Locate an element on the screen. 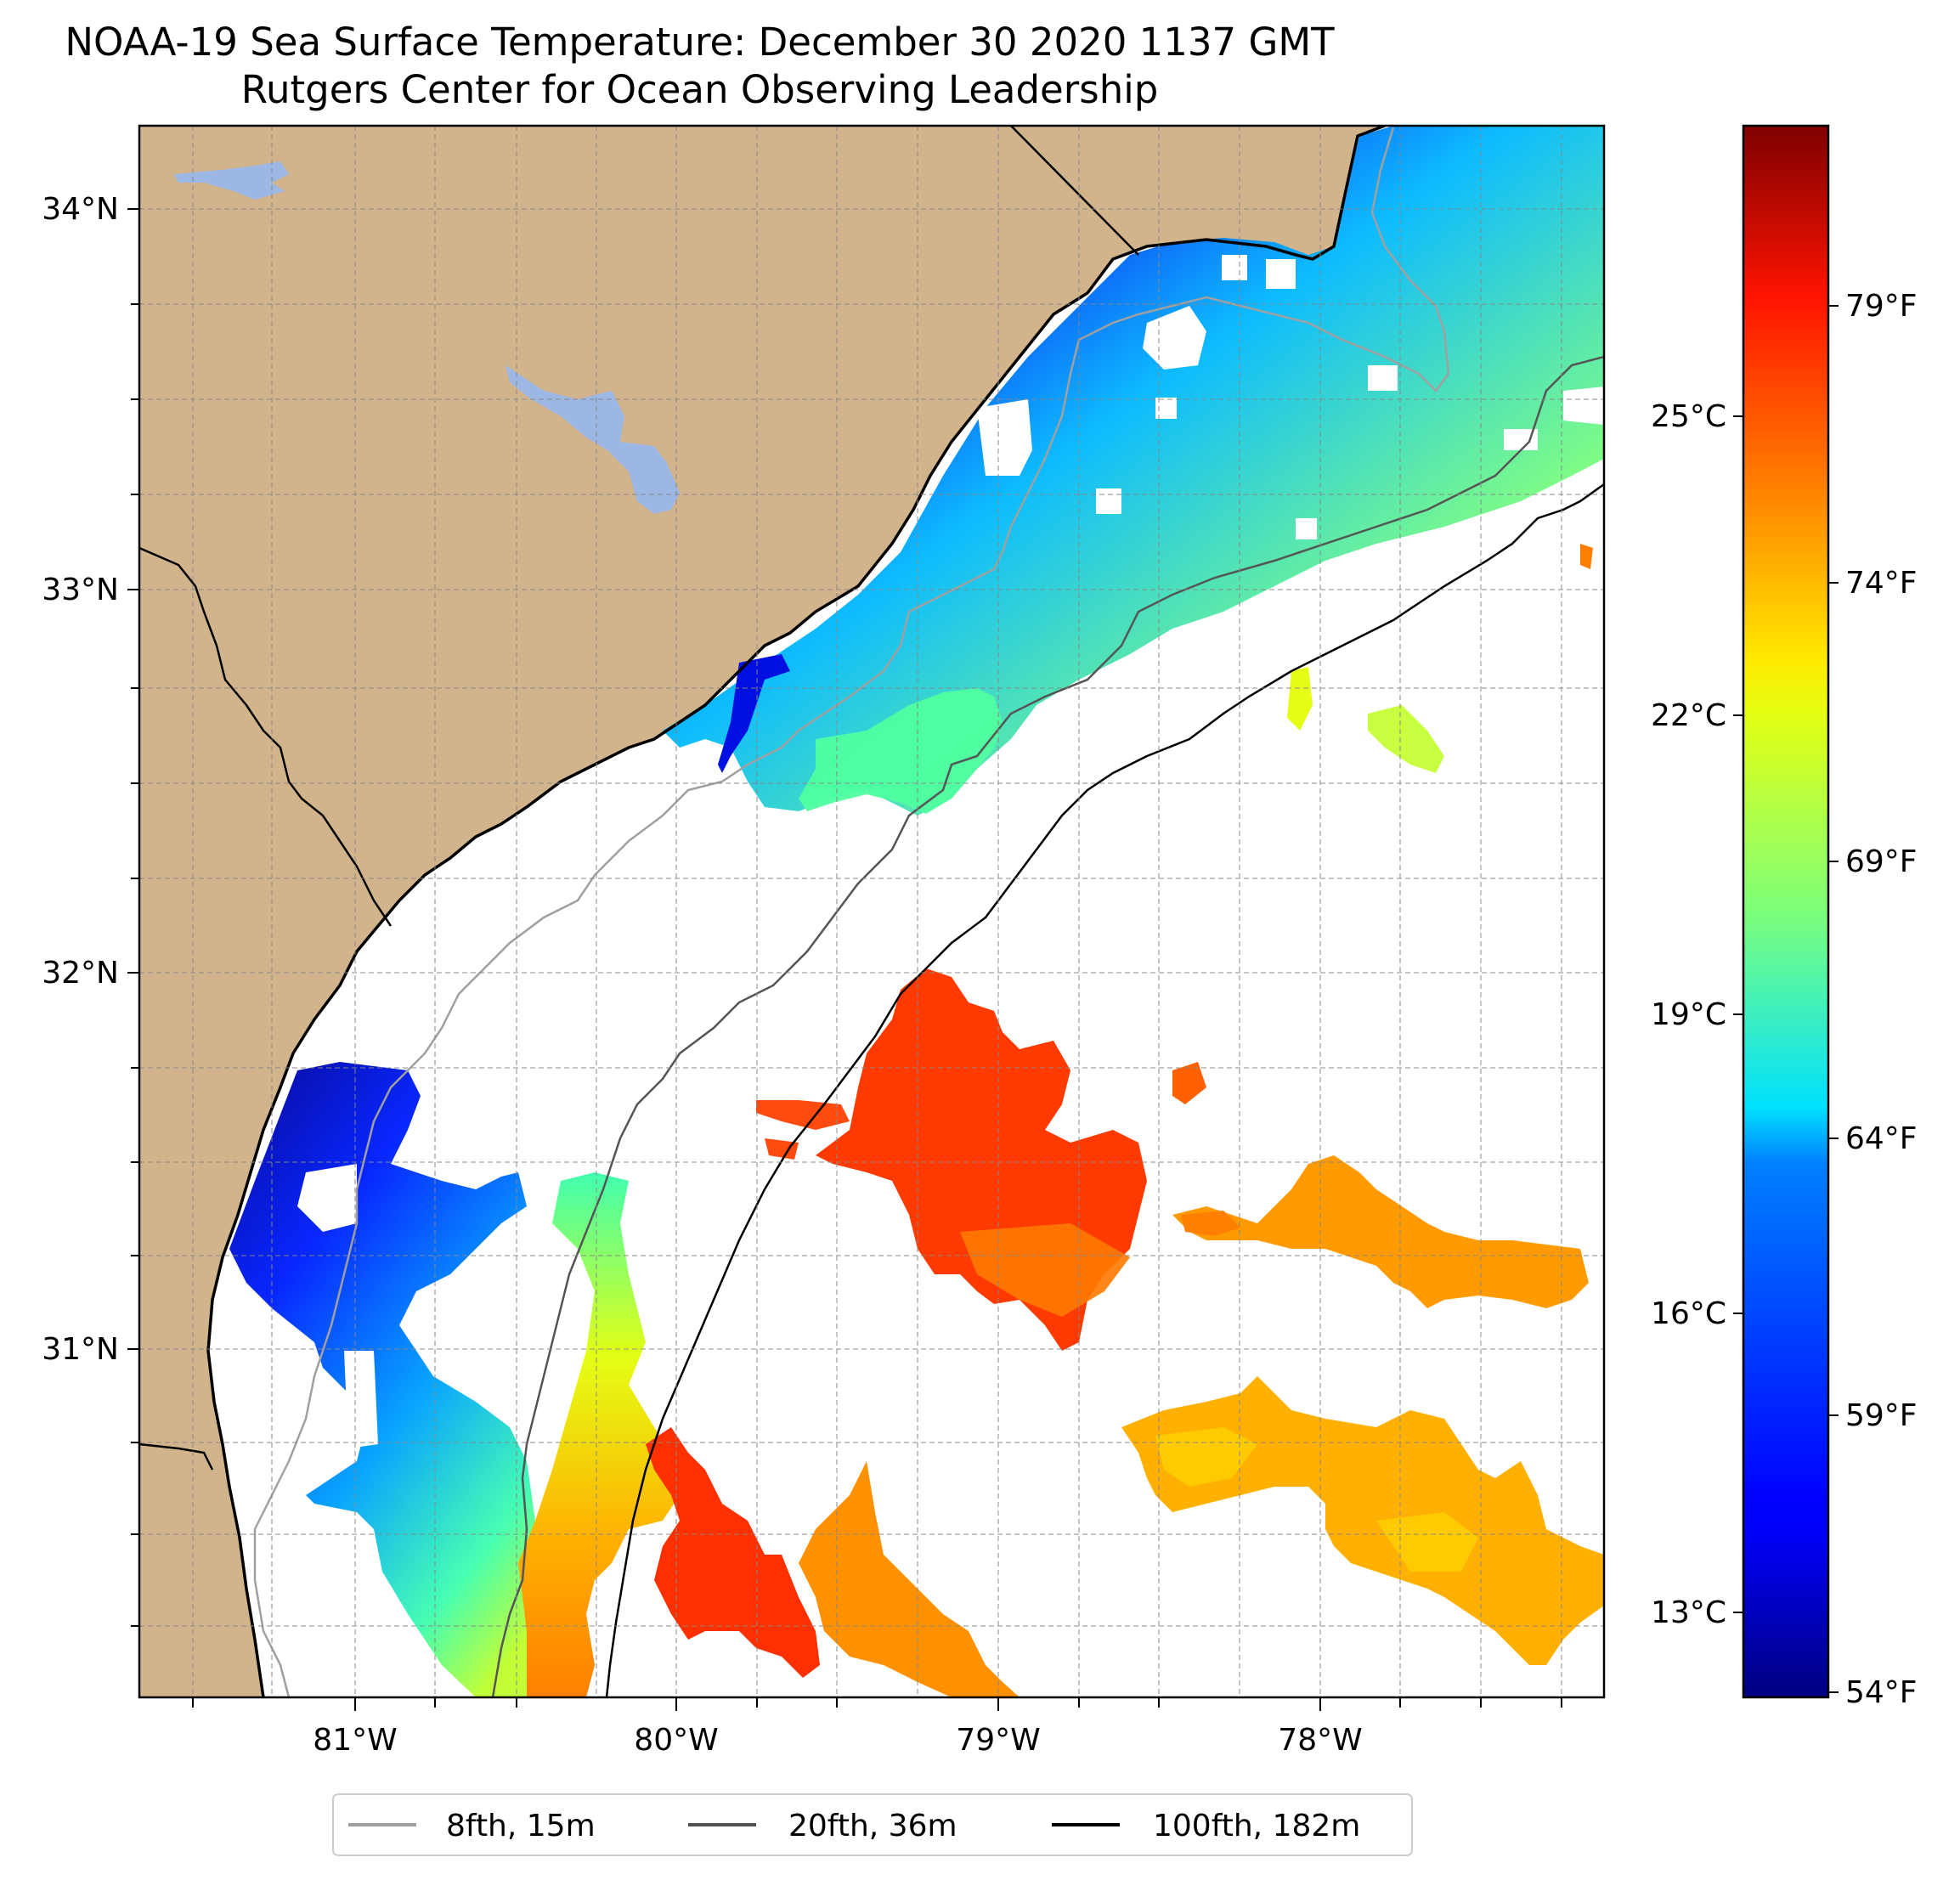  legend: 8fth, 15m 20fth, 36m 100fth, 182m is located at coordinates (873, 1824).